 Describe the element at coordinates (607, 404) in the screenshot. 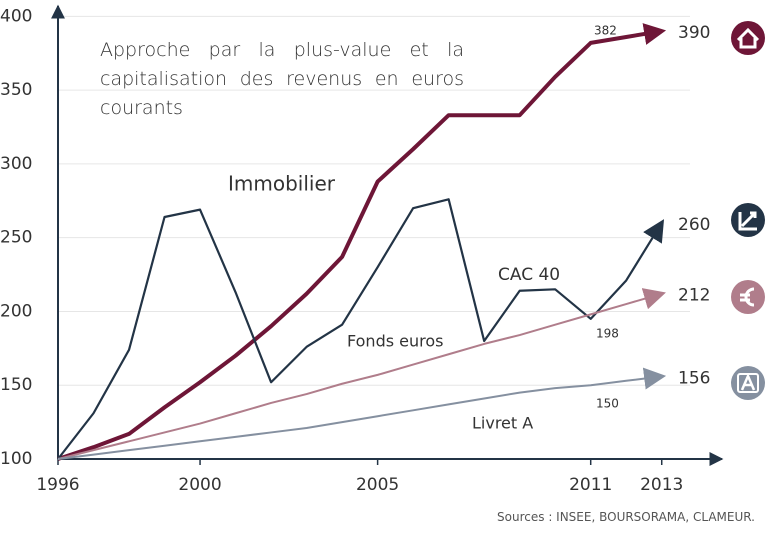

I see `value-label: 150` at that location.